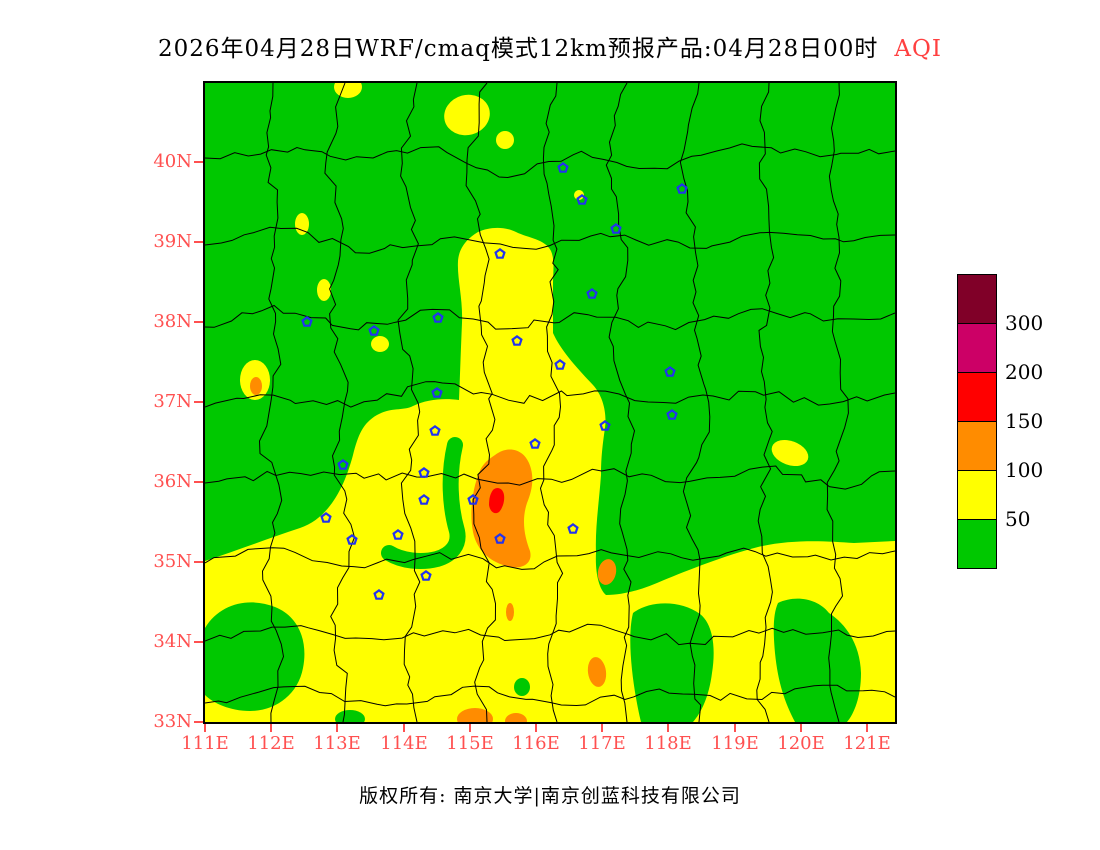 The height and width of the screenshot is (850, 1100). I want to click on lon-tick-label: 118E, so click(668, 743).